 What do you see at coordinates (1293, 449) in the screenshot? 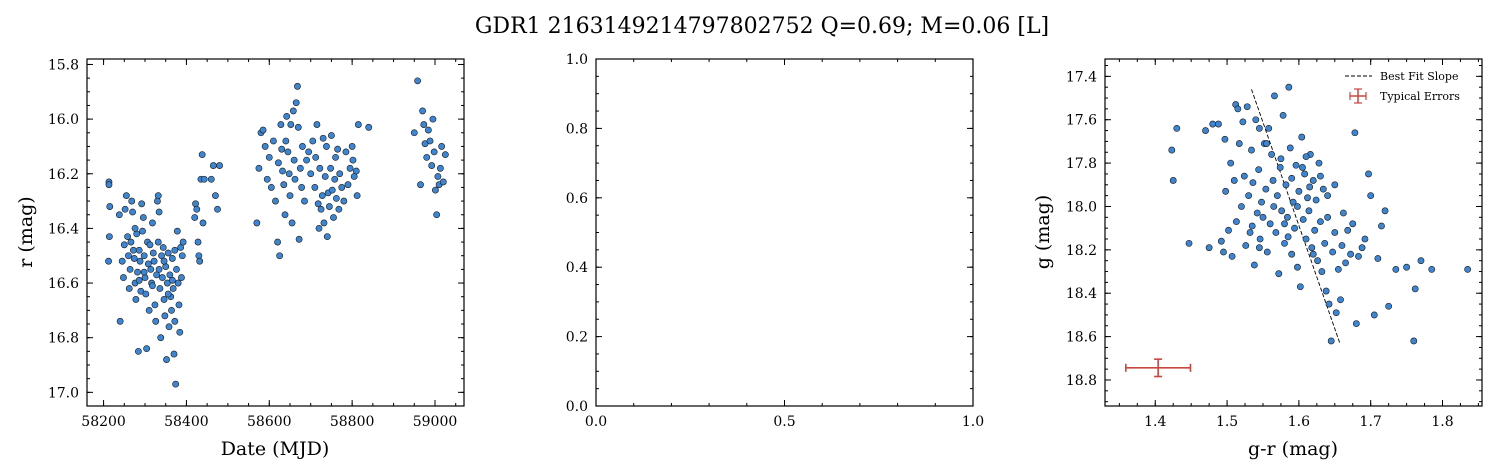
I see `cmd-xlabel: g-r (mag)` at bounding box center [1293, 449].